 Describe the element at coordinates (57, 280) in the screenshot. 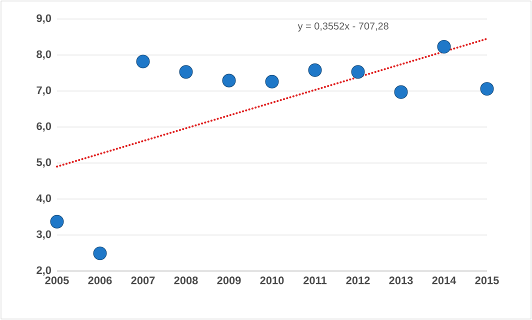

I see `x-tick-label: 2005` at that location.